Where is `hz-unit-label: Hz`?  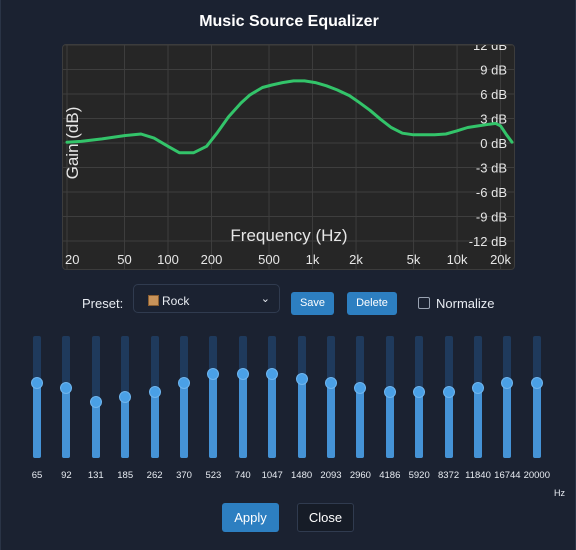
hz-unit-label: Hz is located at coordinates (559, 493).